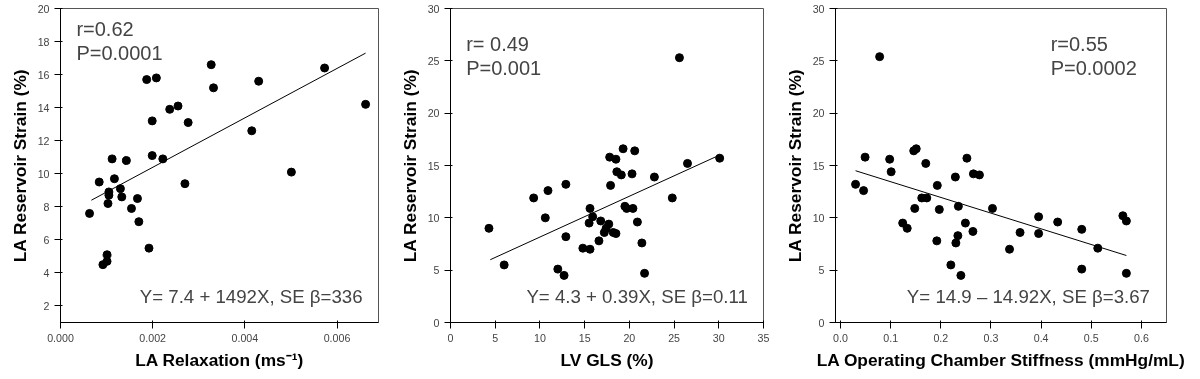 The width and height of the screenshot is (1200, 379). I want to click on annotation: P=0.0001, so click(119, 53).